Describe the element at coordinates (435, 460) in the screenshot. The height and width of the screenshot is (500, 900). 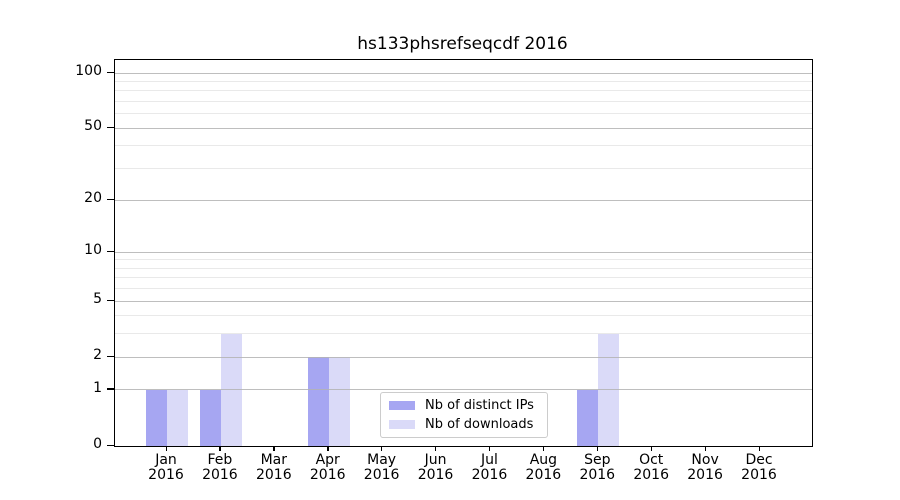
I see `x-axis-month-jun: Jun` at that location.